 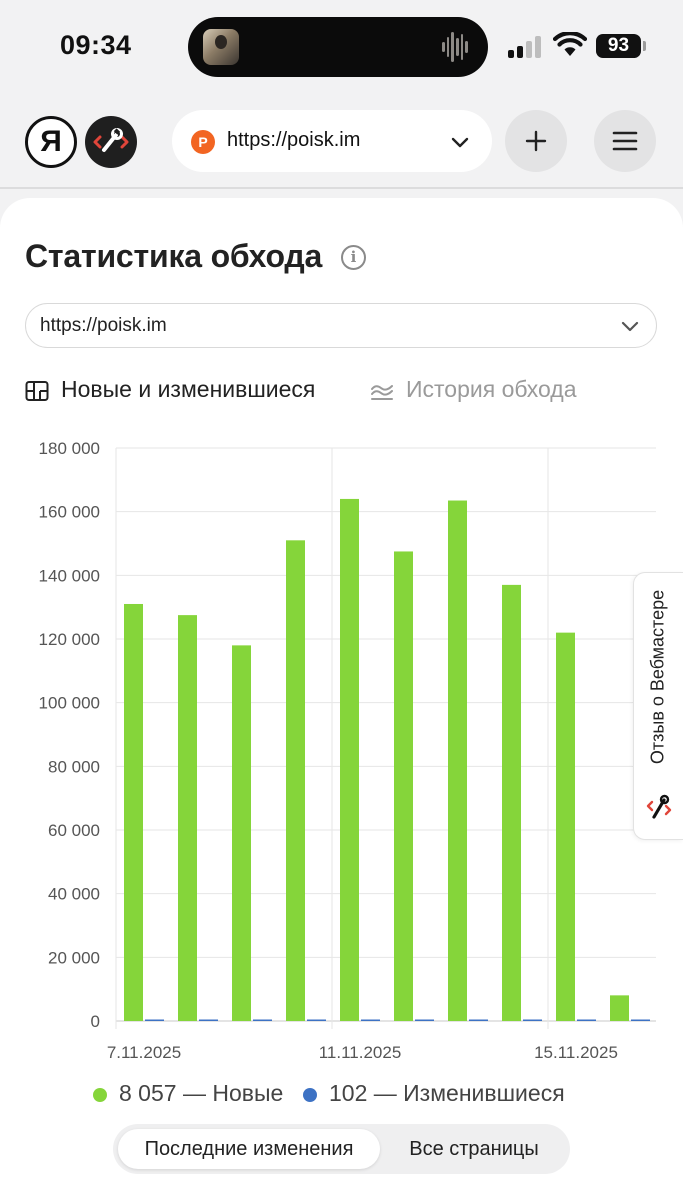 I want to click on legend-new-label: 8 057 — Новые, so click(x=201, y=1093).